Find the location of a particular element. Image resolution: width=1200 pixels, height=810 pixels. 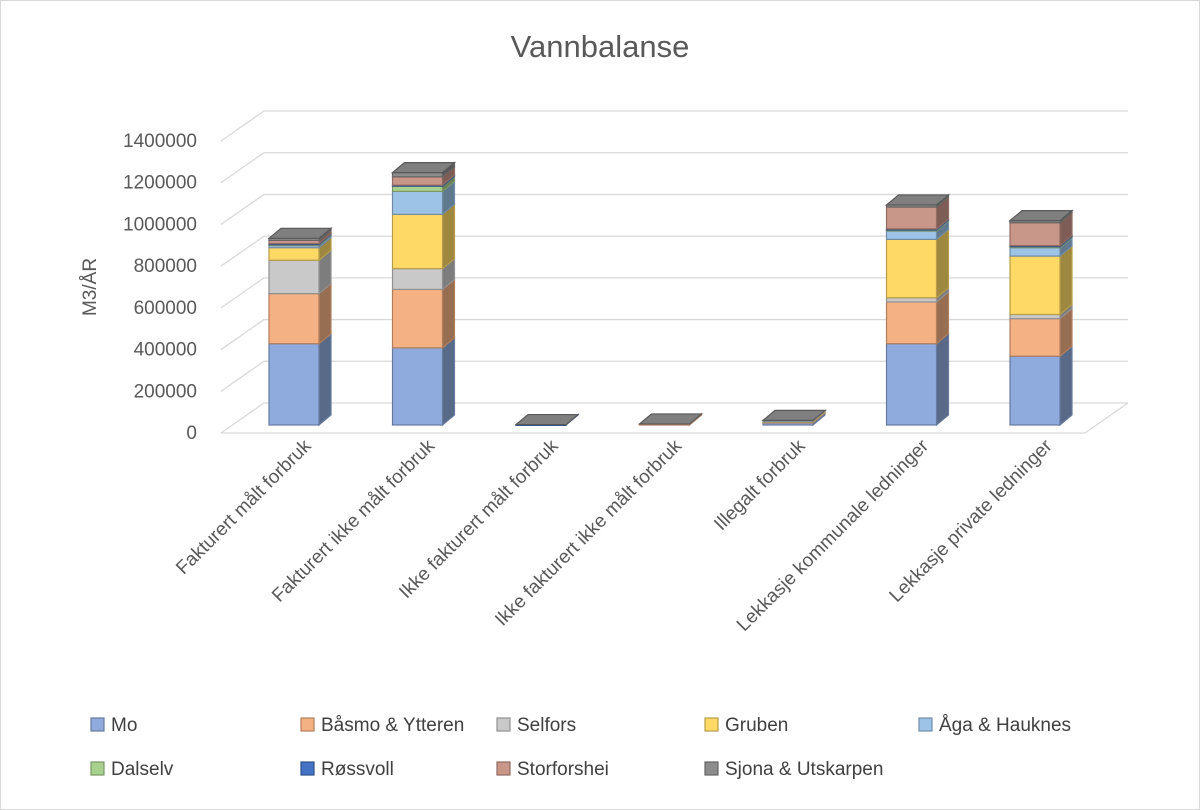

legend-item-rossvoll: Røssvoll is located at coordinates (347, 769).